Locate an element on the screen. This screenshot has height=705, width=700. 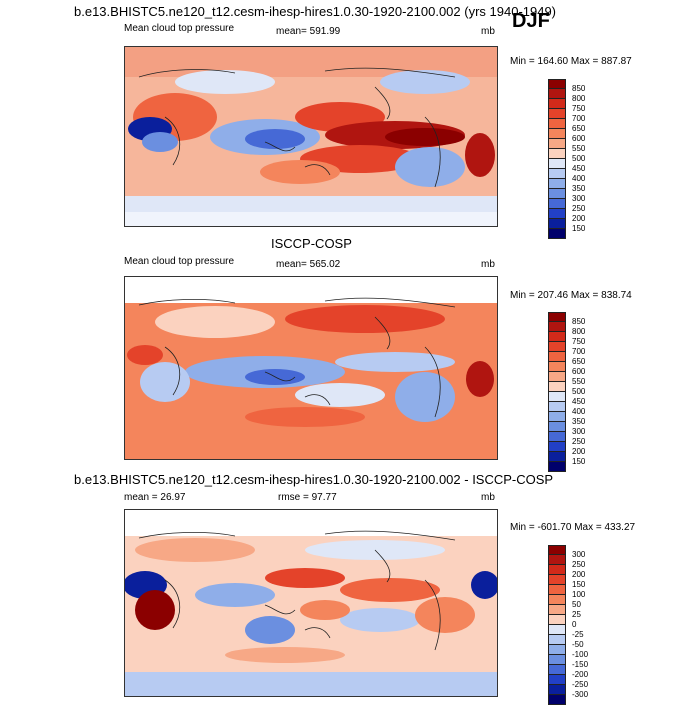
panel-3-map is located at coordinates (311, 603).